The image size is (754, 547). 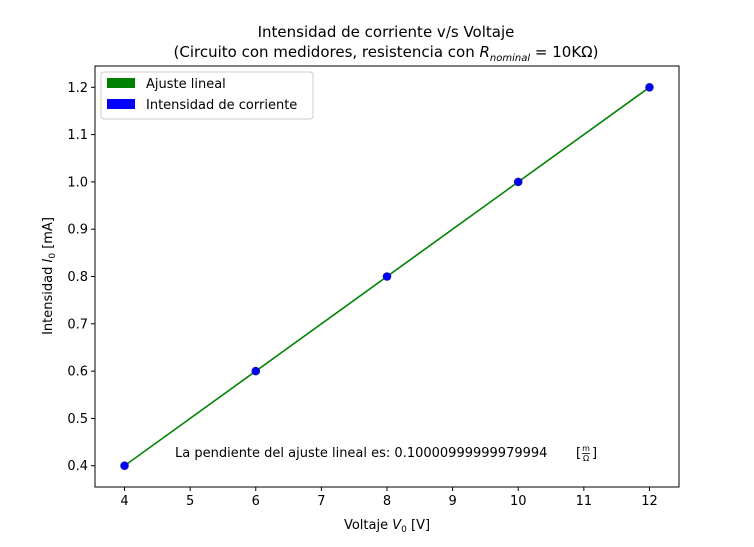 I want to click on legend-swatch-ajuste-lineal, so click(x=121, y=83).